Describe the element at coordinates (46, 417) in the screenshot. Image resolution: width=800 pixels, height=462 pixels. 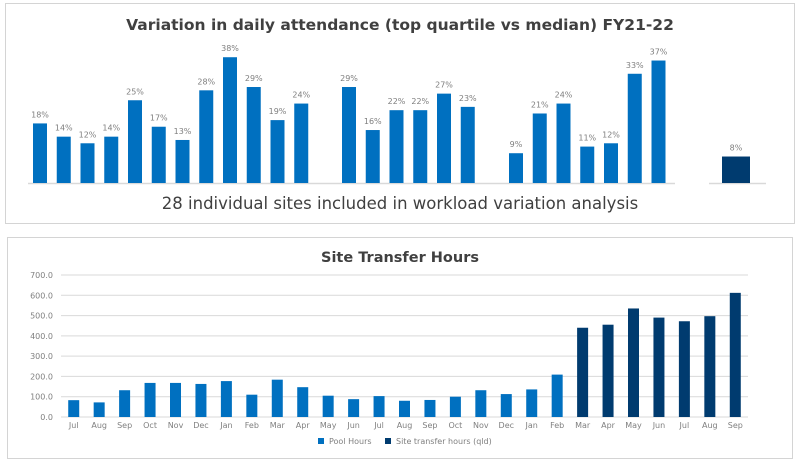
I see `y-tick-label: 0.0` at that location.